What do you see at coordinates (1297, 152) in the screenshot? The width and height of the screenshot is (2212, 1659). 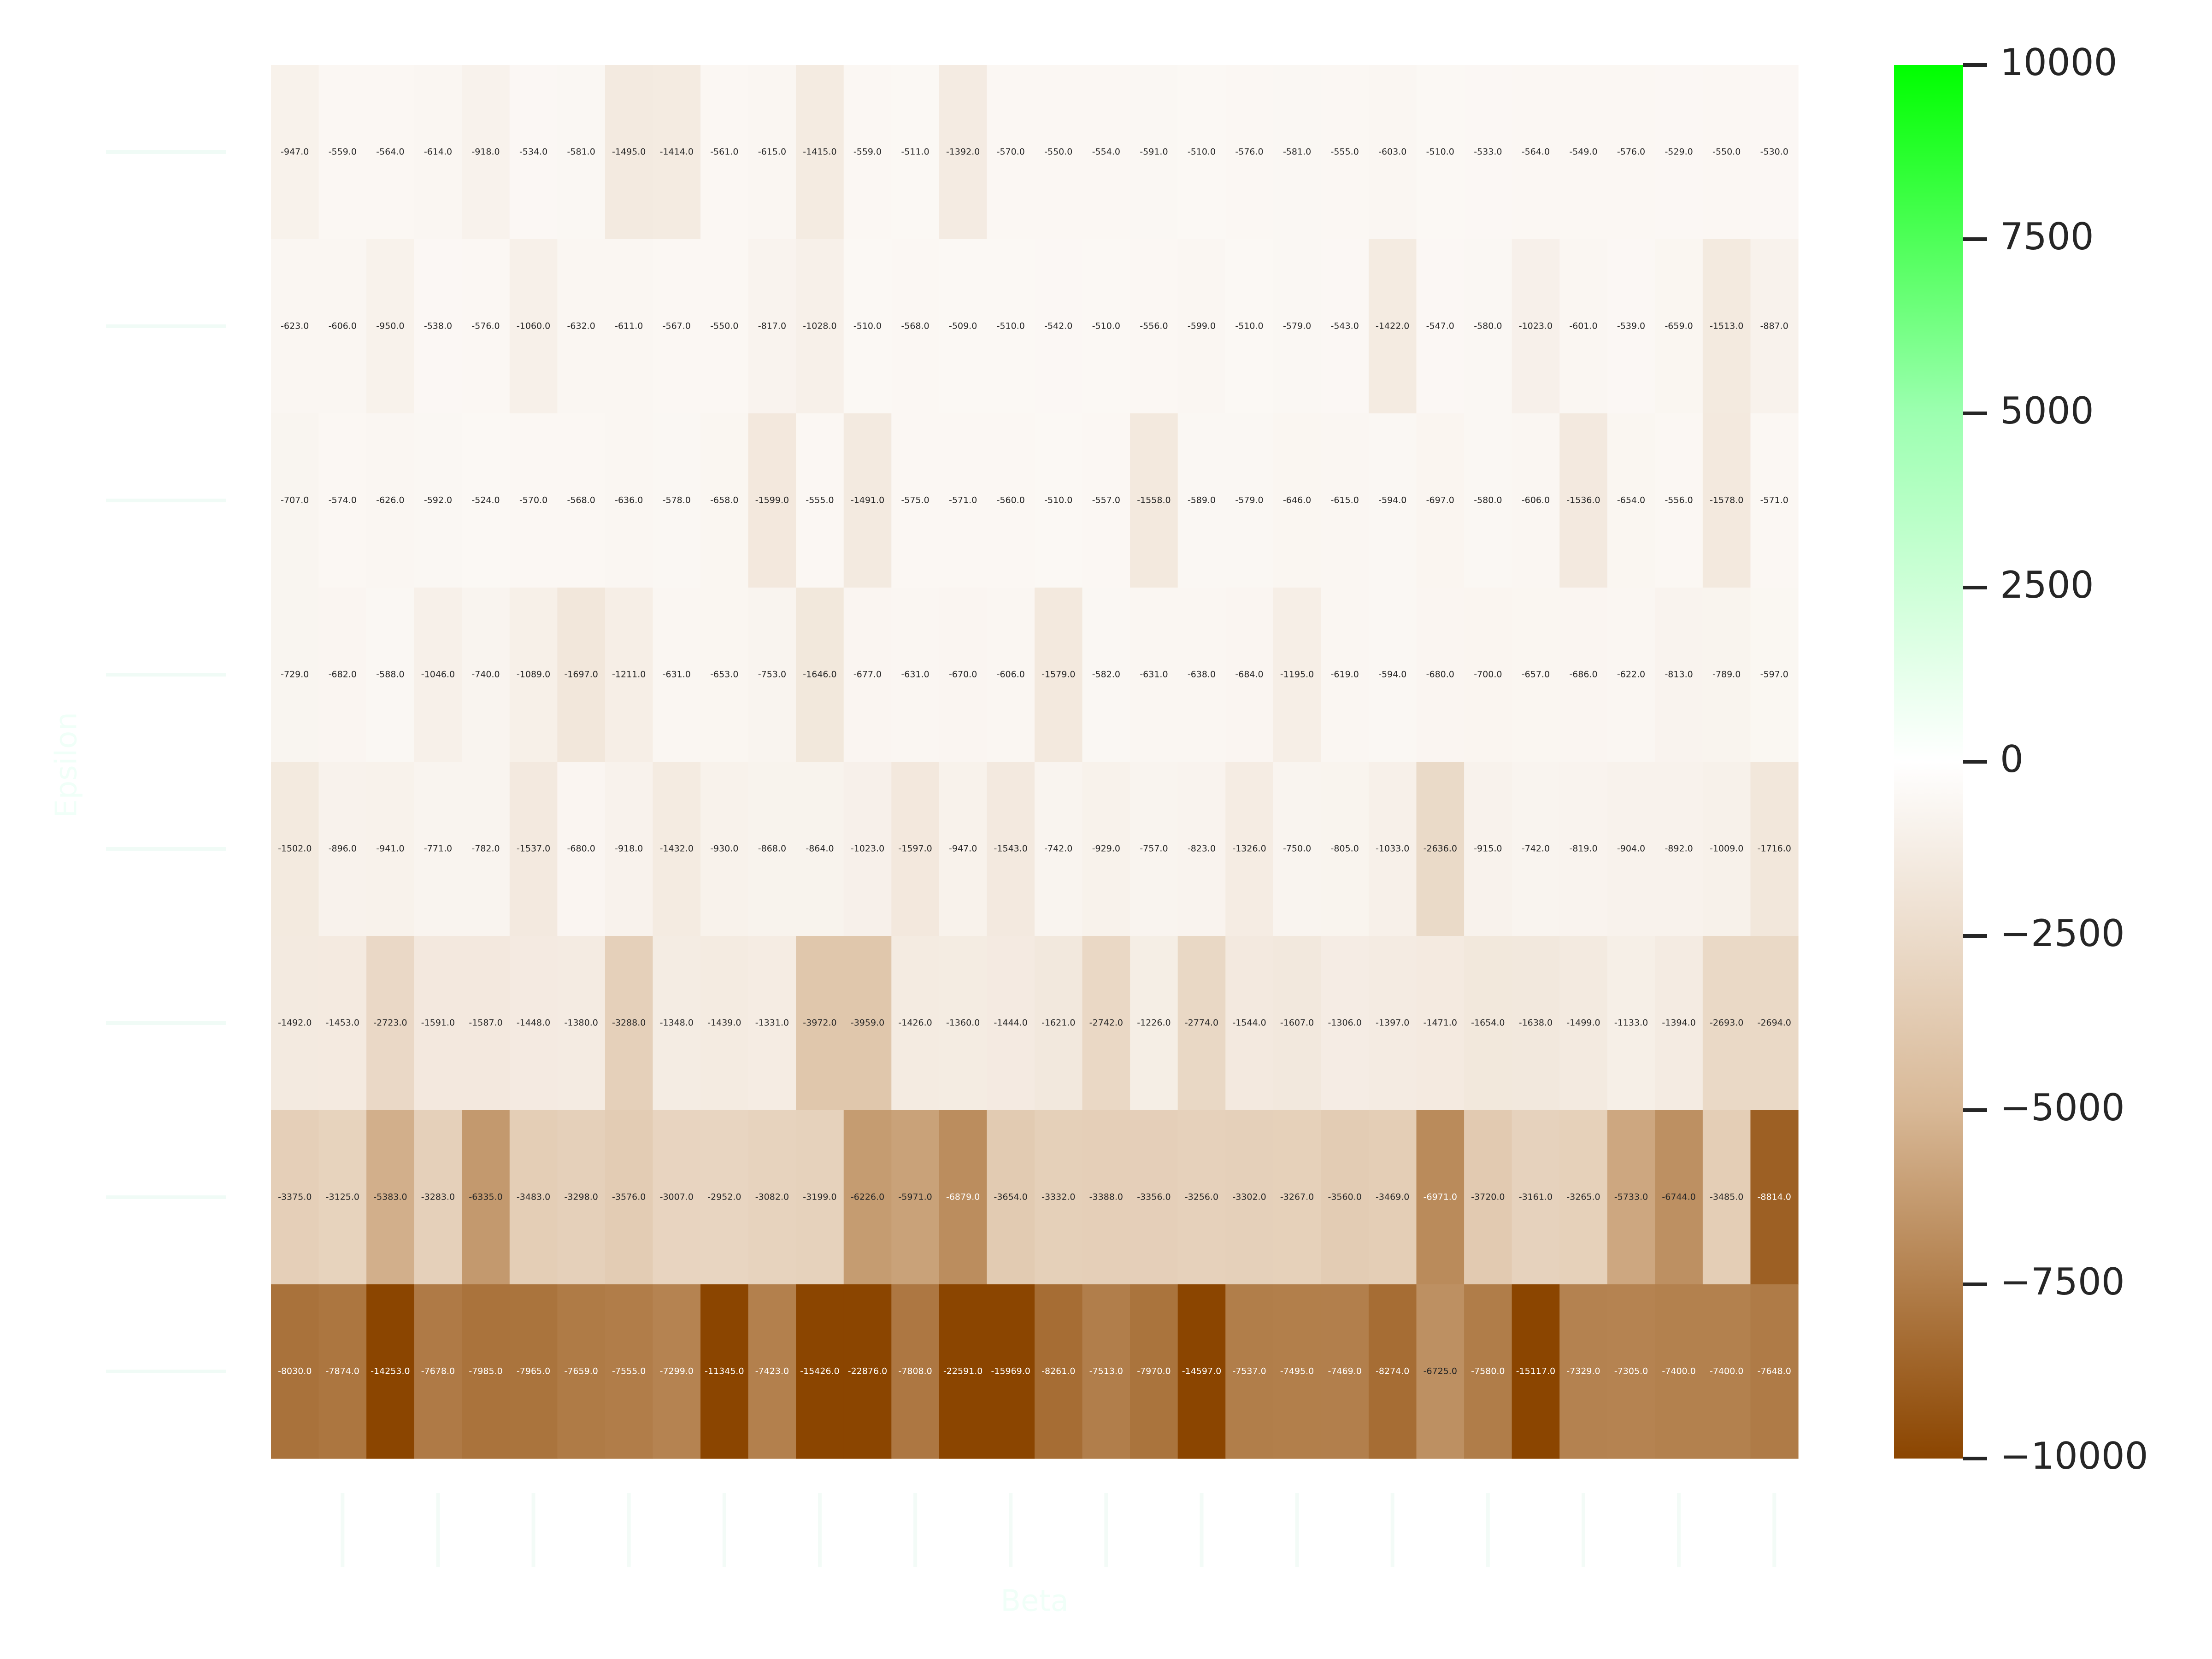 I see `cell-value-label: -581.0` at bounding box center [1297, 152].